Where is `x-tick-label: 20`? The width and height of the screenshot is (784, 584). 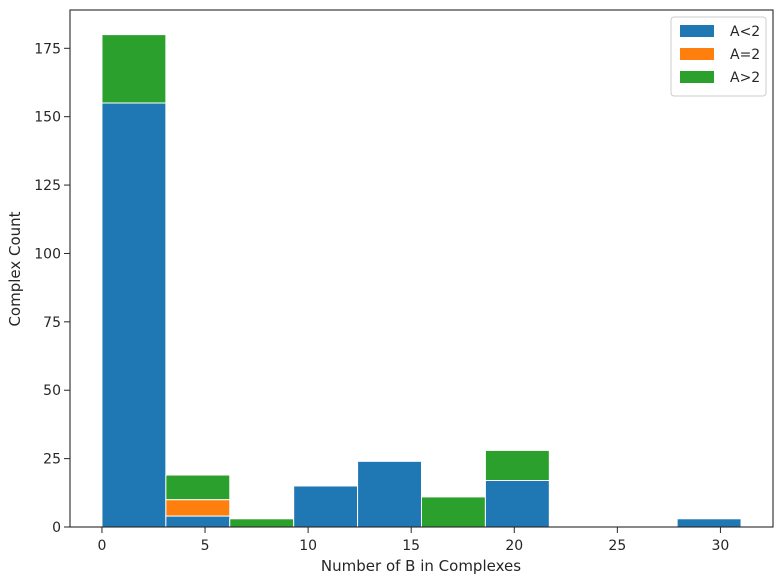 x-tick-label: 20 is located at coordinates (514, 546).